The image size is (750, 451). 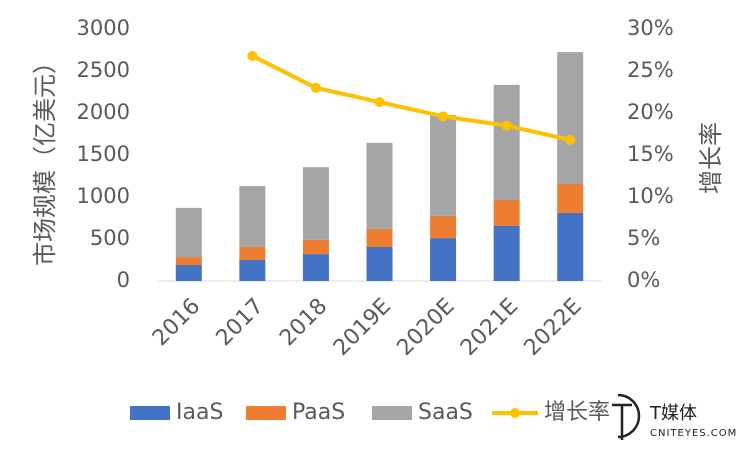 I want to click on line, so click(x=411, y=98).